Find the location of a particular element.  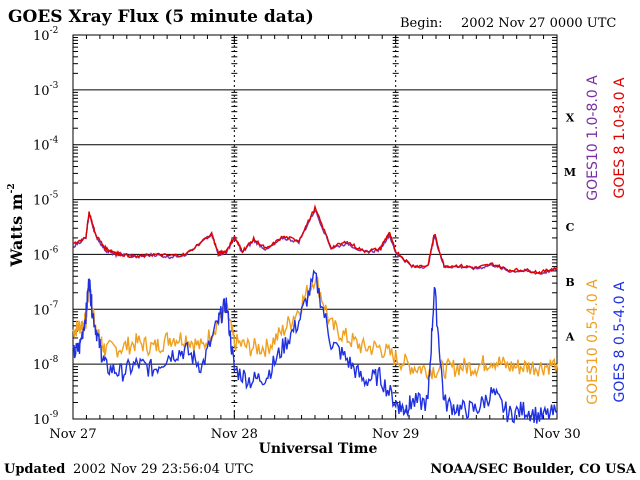

legend-label: GOES10 0.5-4.0 A is located at coordinates (593, 342).